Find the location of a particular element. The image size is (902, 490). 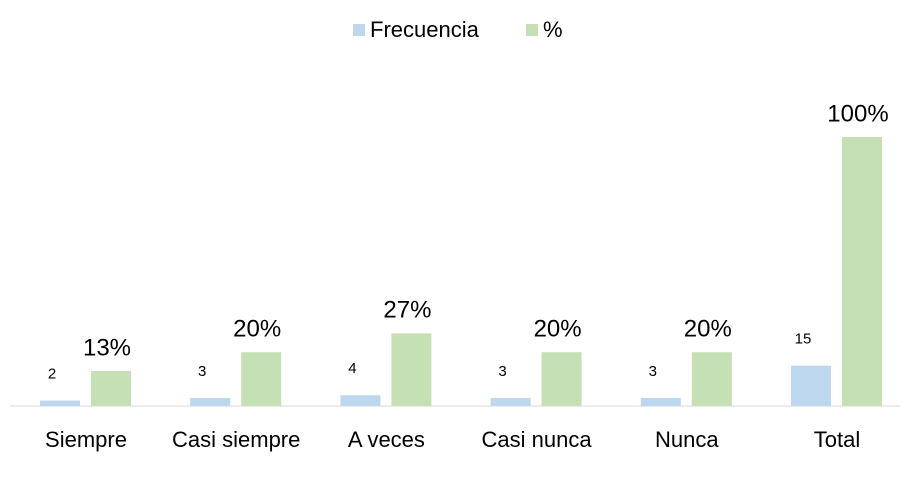

data-label: 27% is located at coordinates (407, 310).